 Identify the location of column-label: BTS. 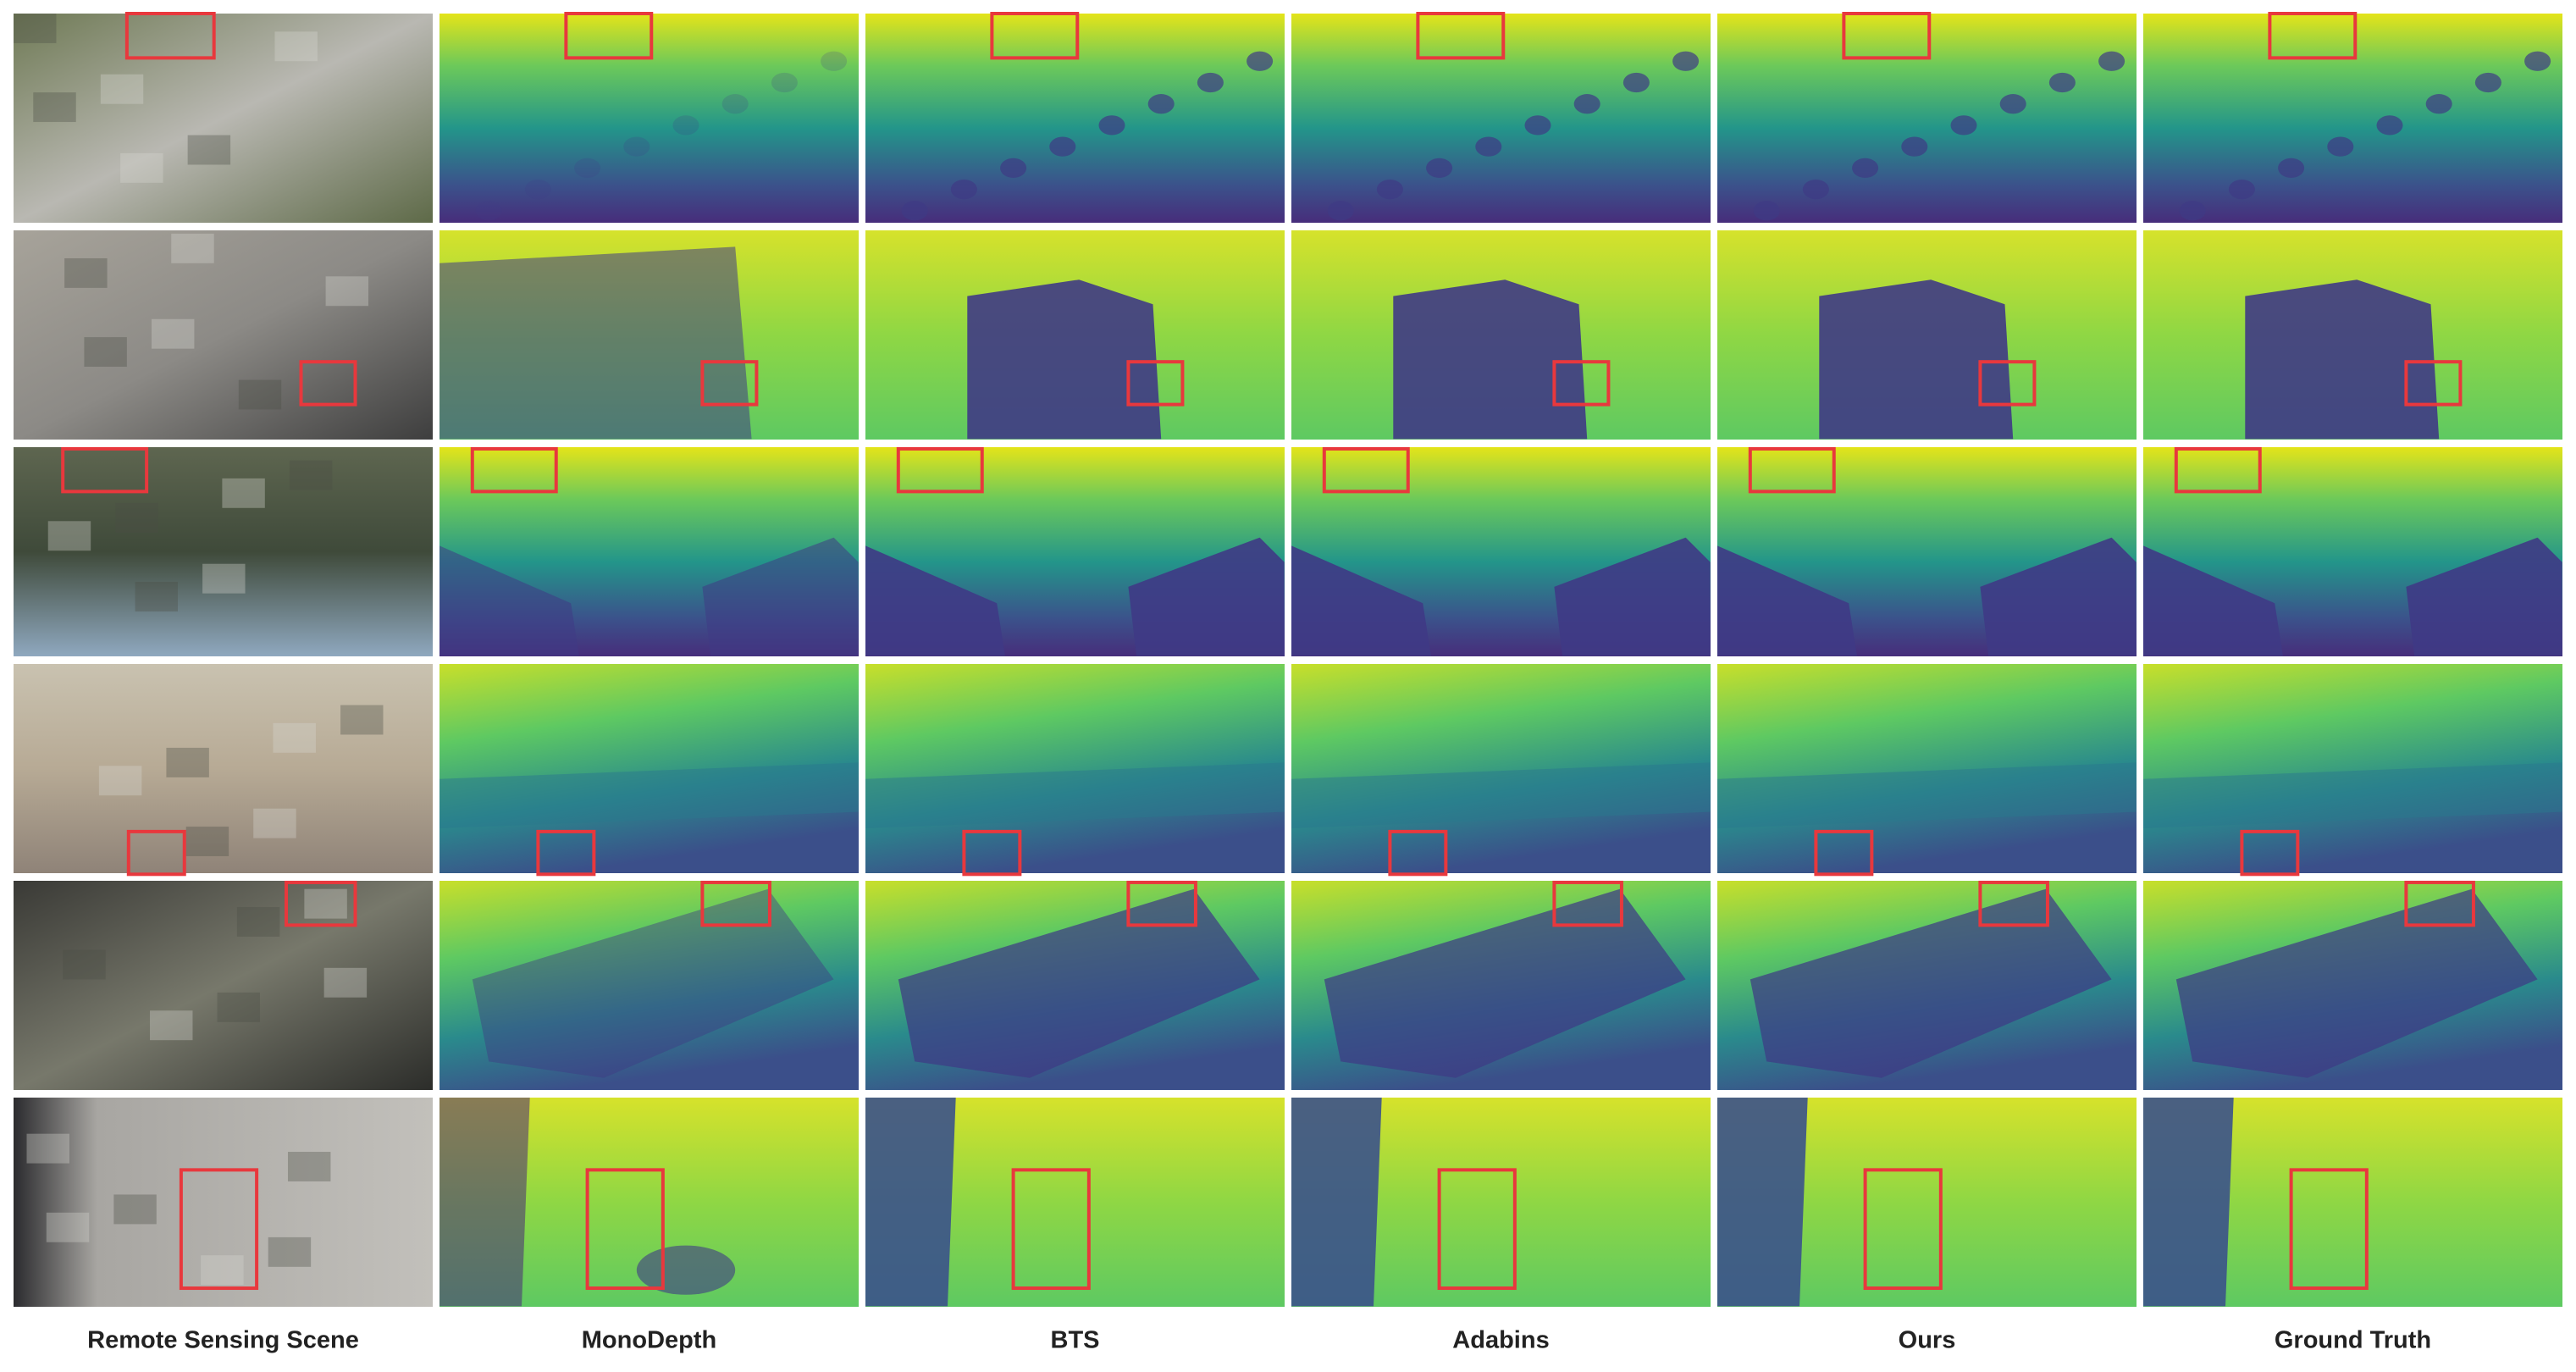
(1075, 1340).